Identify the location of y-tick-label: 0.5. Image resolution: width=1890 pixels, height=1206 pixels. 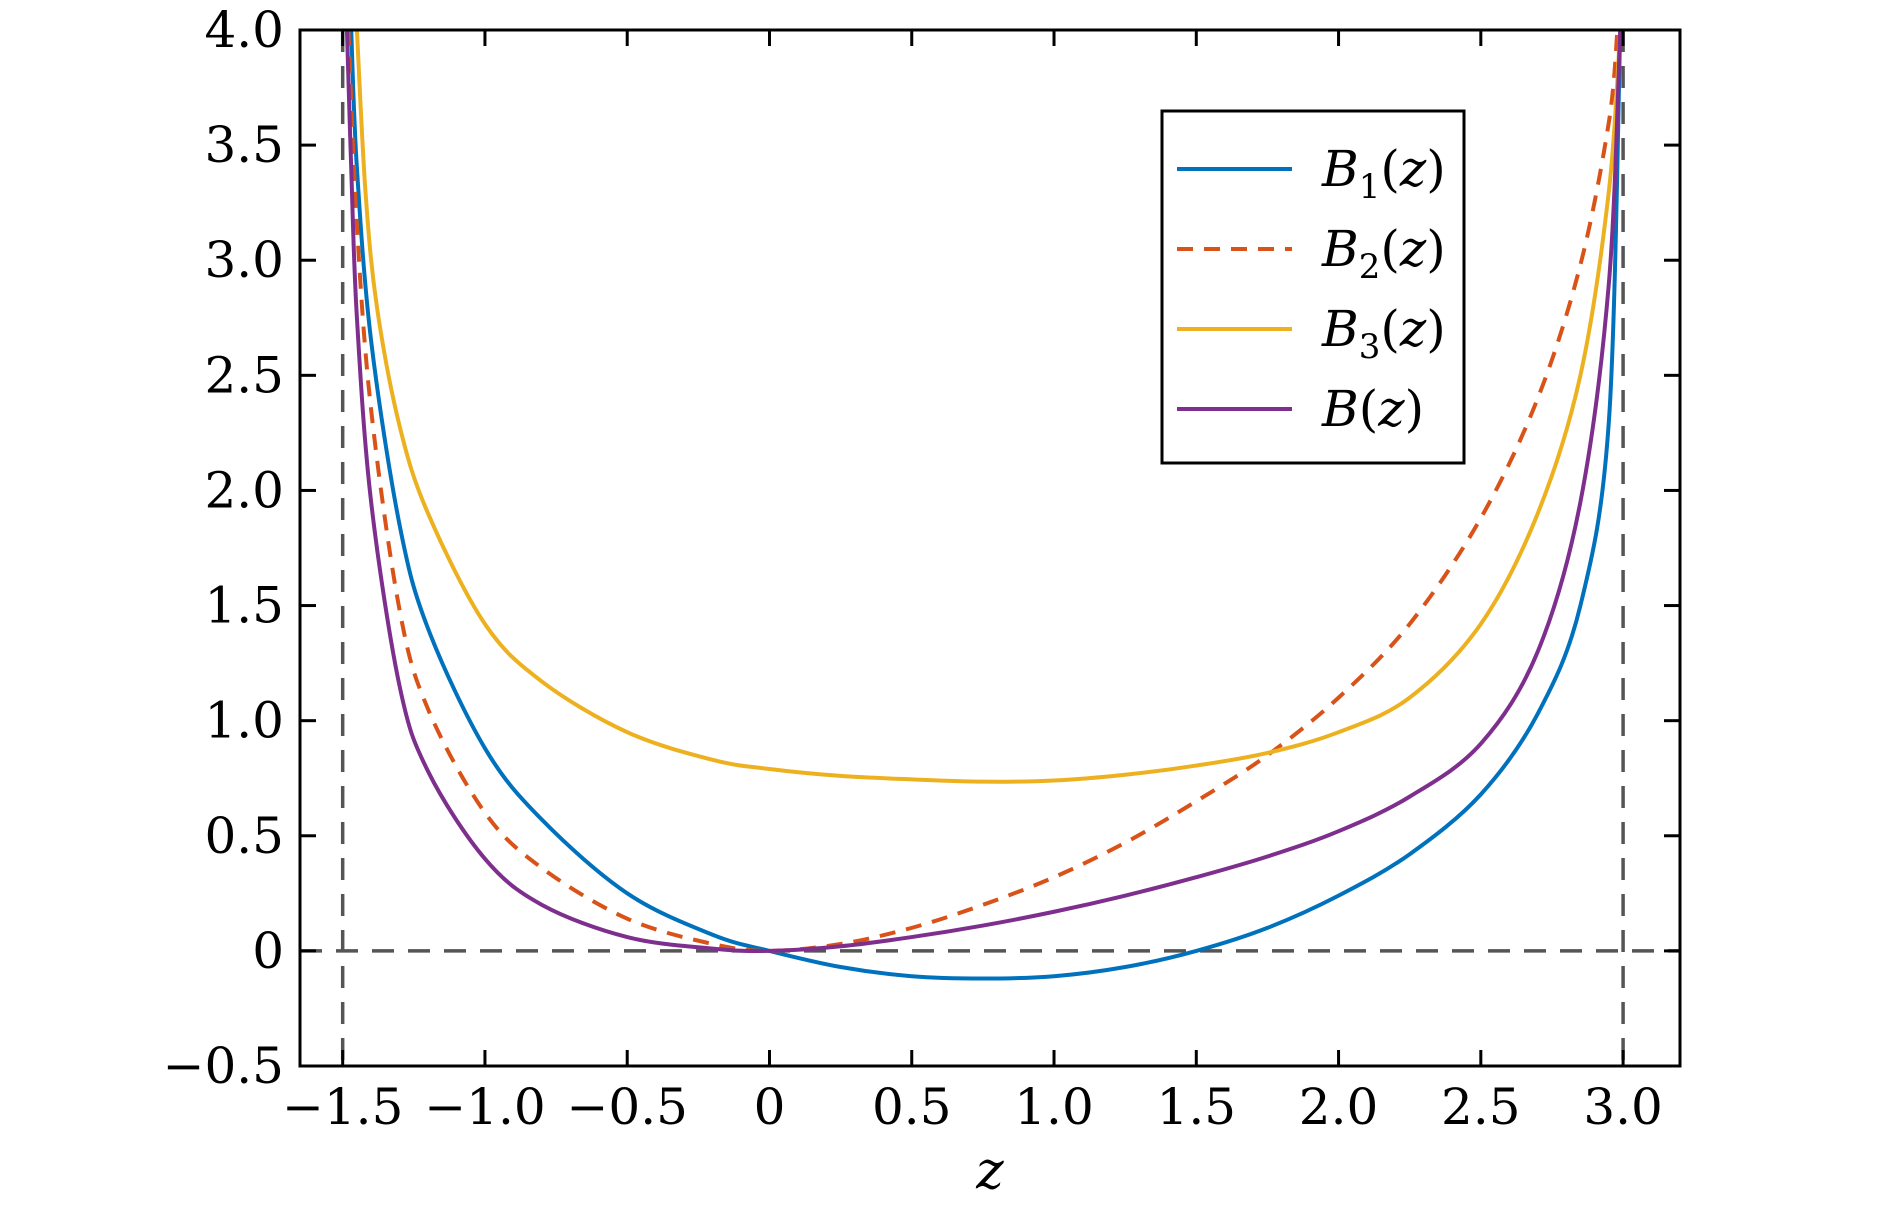
(244, 836).